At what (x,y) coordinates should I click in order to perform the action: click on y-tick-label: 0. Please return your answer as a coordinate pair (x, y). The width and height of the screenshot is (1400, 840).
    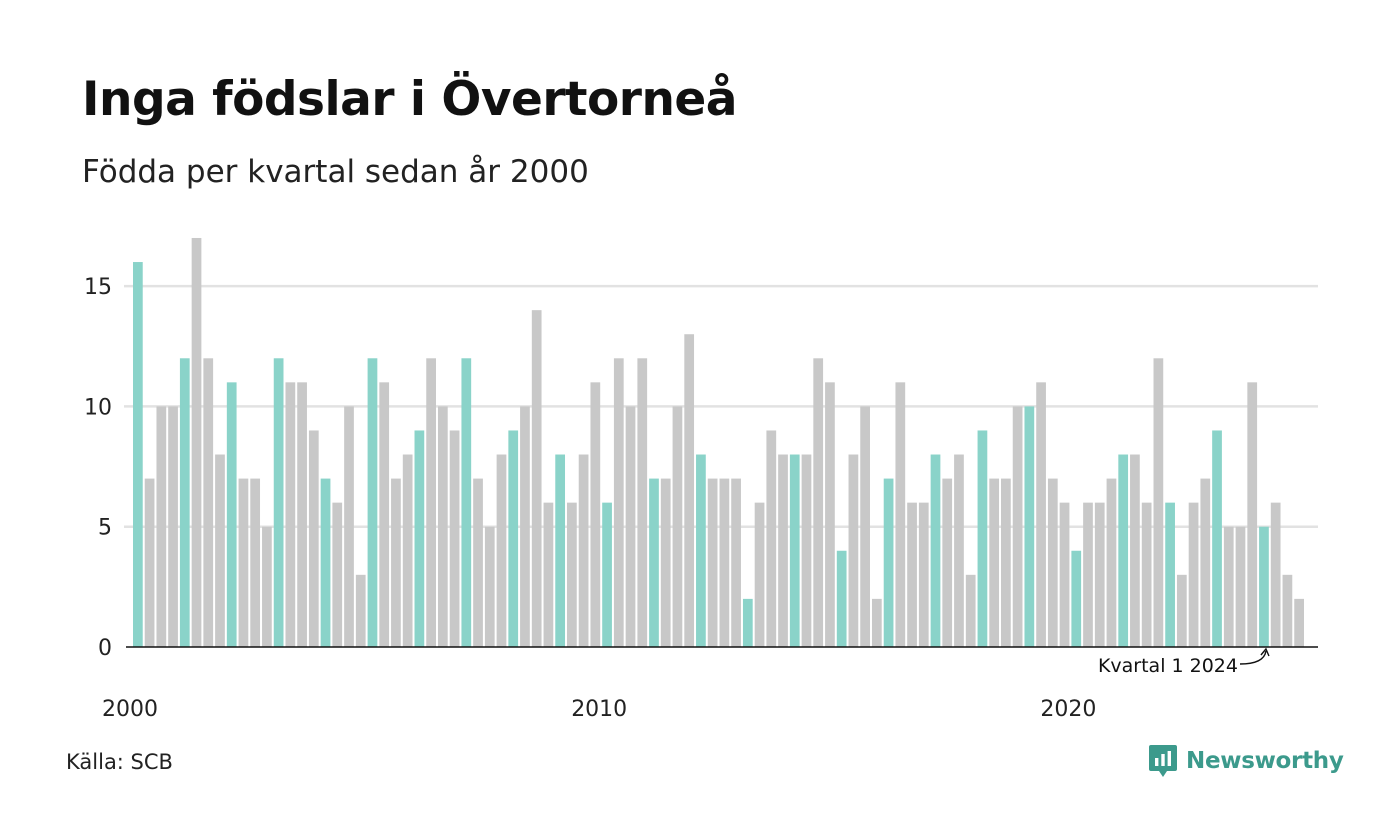
    Looking at the image, I should click on (105, 648).